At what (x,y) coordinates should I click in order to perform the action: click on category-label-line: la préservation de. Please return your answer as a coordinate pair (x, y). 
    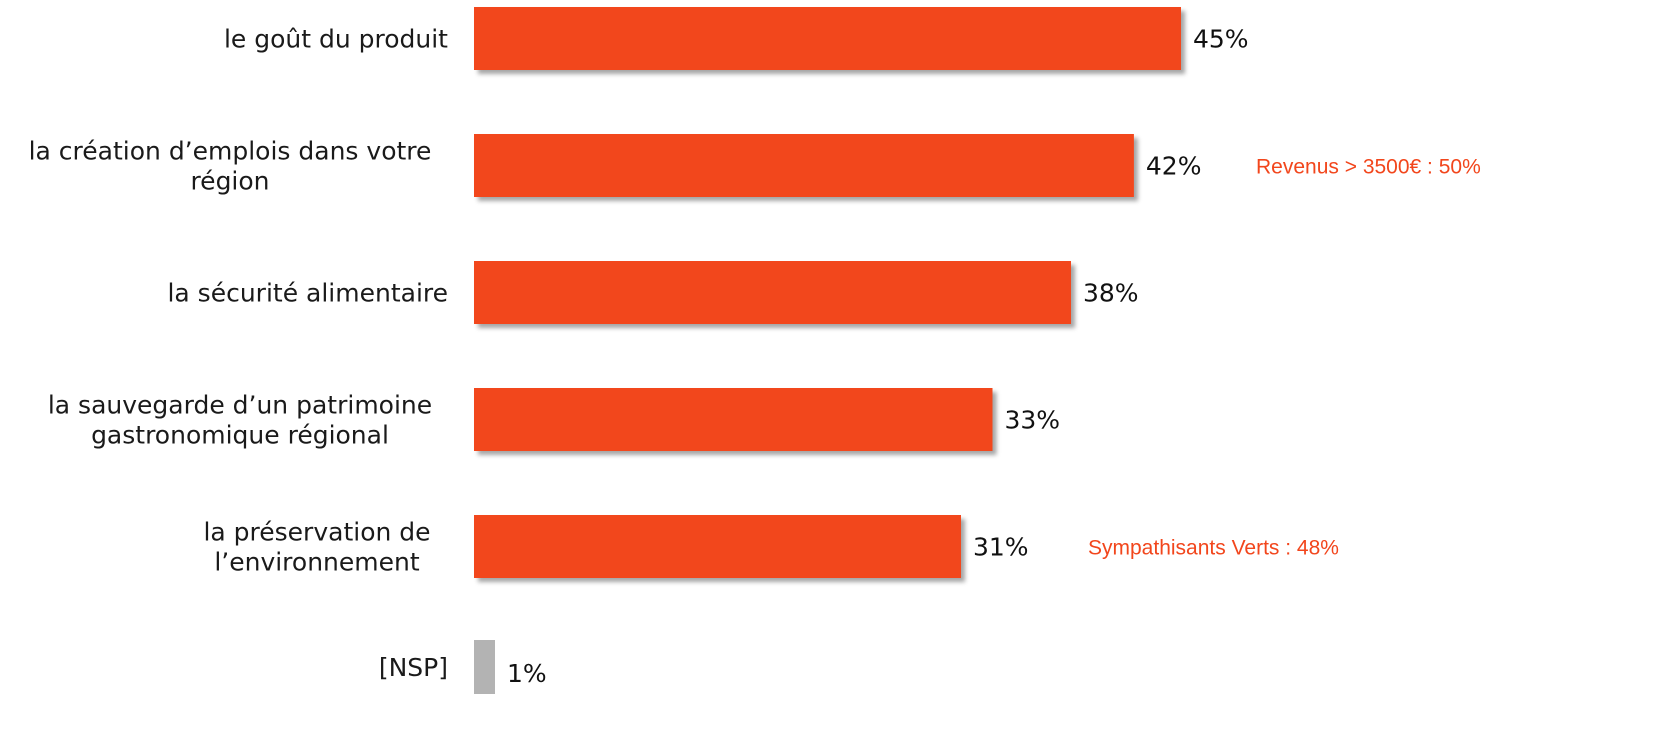
    Looking at the image, I should click on (316, 532).